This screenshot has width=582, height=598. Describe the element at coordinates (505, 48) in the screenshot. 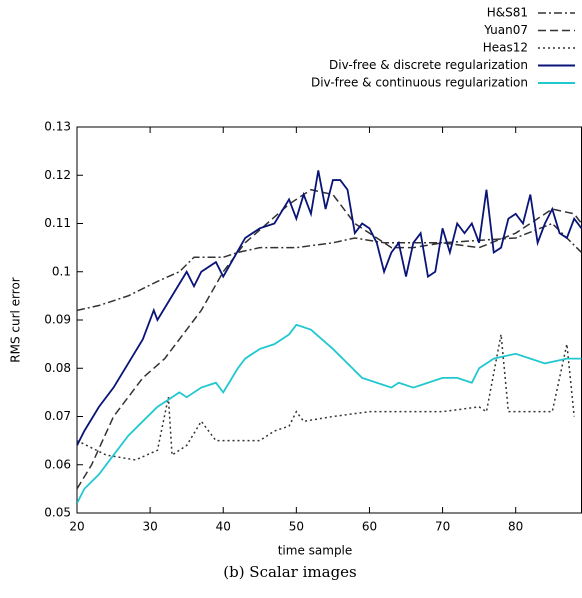

I see `legend-label: Heas12` at that location.